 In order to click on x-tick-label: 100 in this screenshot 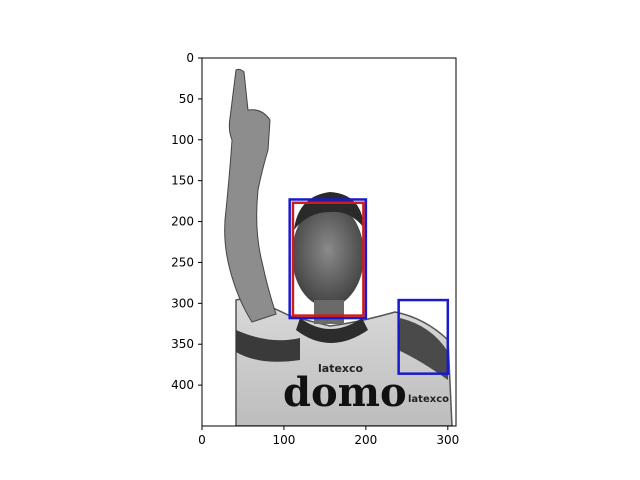, I will do `click(283, 440)`.